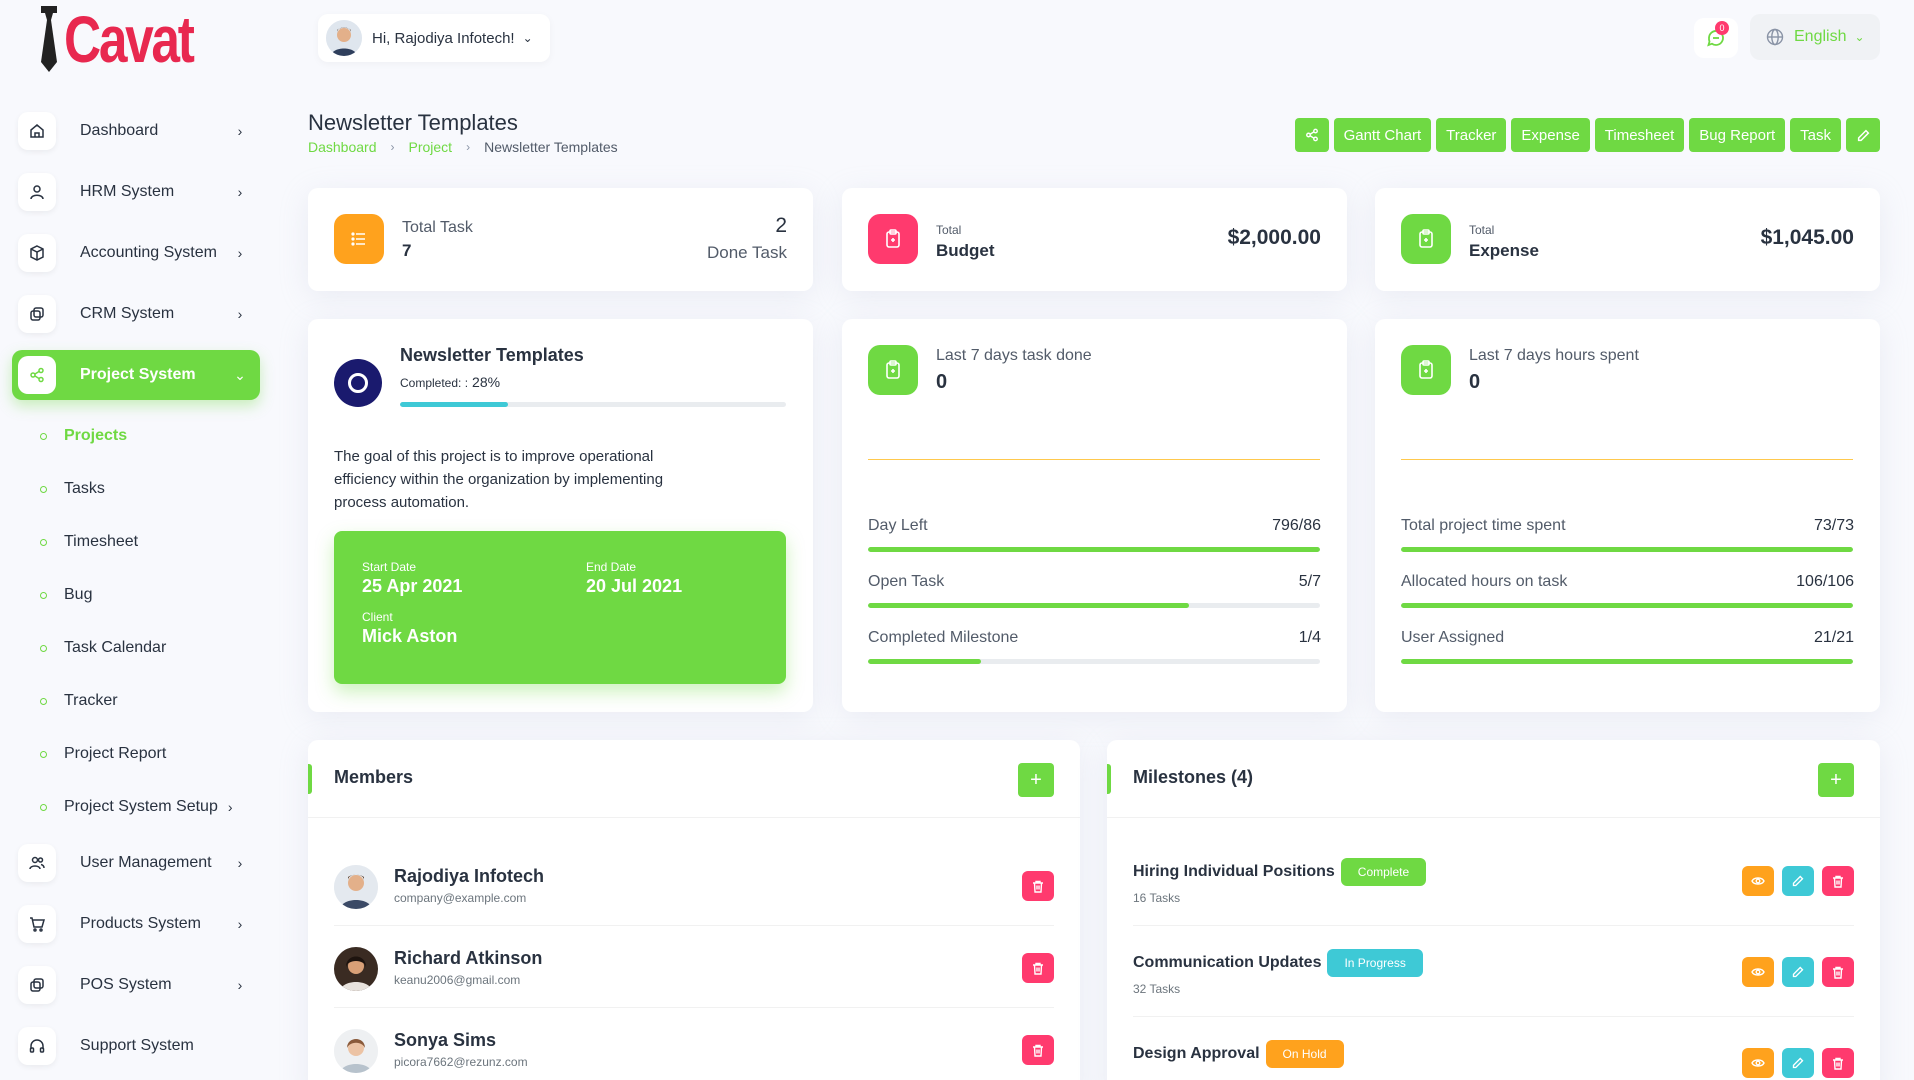 The width and height of the screenshot is (1914, 1080). Describe the element at coordinates (1815, 37) in the screenshot. I see `language-selector: English ⌄` at that location.